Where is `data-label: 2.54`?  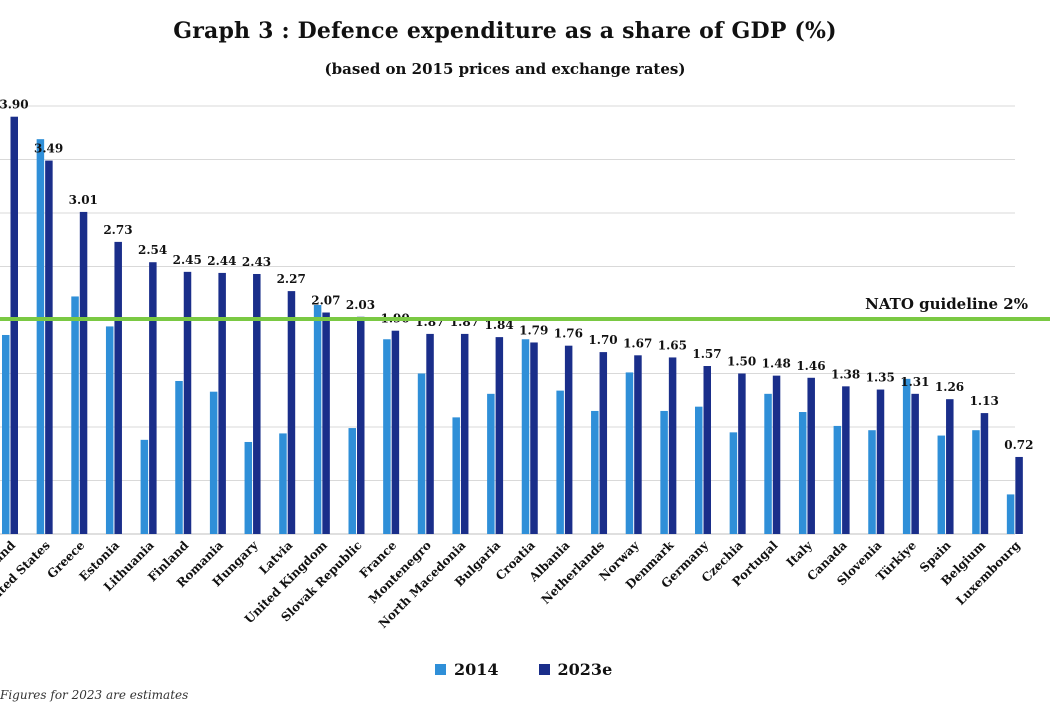 data-label: 2.54 is located at coordinates (152, 250).